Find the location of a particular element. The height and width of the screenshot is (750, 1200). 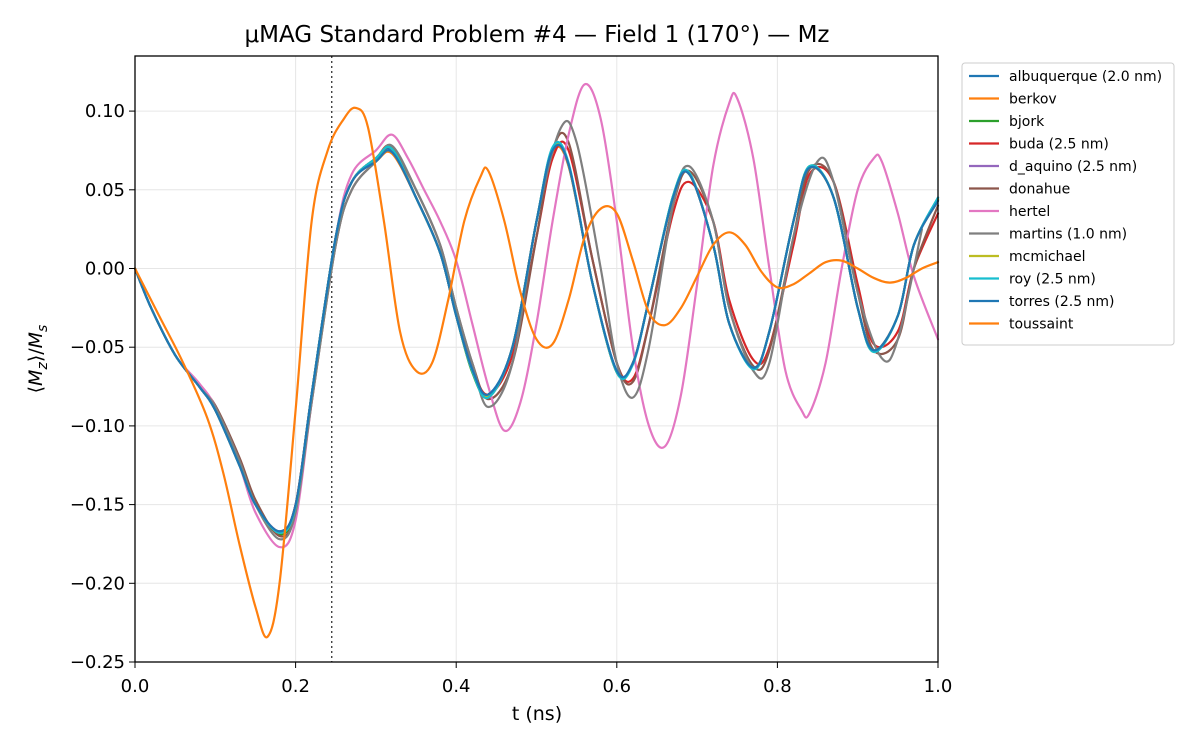

x-tick-label: 0.8 is located at coordinates (777, 686).